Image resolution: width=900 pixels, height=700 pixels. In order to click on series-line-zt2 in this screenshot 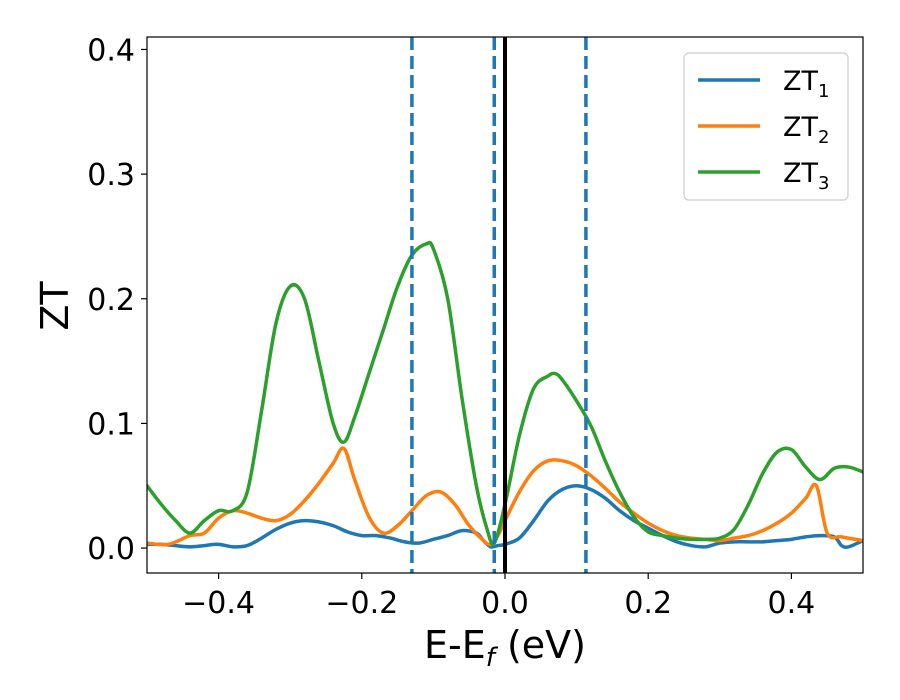, I will do `click(505, 496)`.